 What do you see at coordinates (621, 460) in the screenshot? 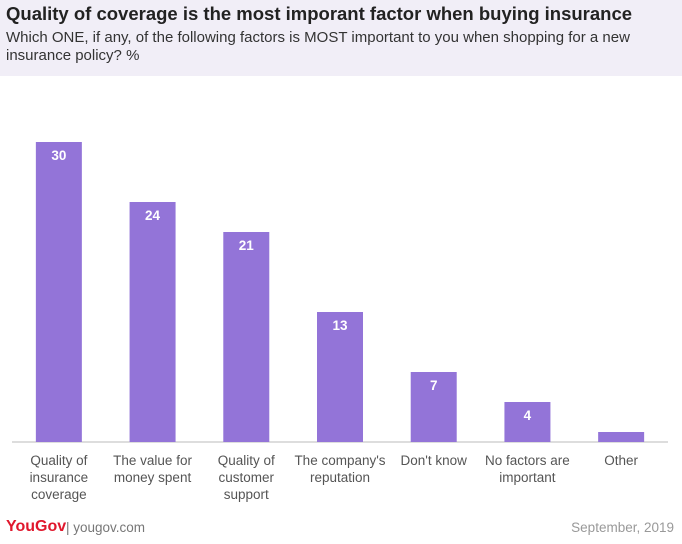
I see `x-tick-label: Other` at bounding box center [621, 460].